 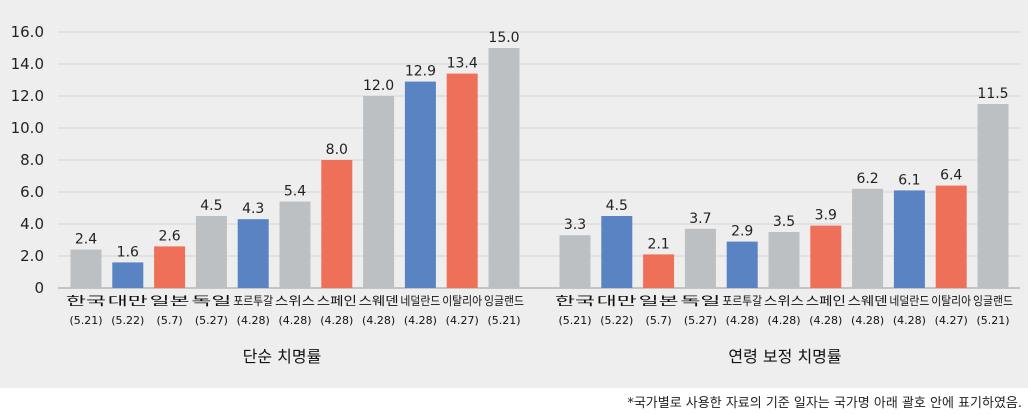 What do you see at coordinates (27, 32) in the screenshot?
I see `y-tick-label: 16.0` at bounding box center [27, 32].